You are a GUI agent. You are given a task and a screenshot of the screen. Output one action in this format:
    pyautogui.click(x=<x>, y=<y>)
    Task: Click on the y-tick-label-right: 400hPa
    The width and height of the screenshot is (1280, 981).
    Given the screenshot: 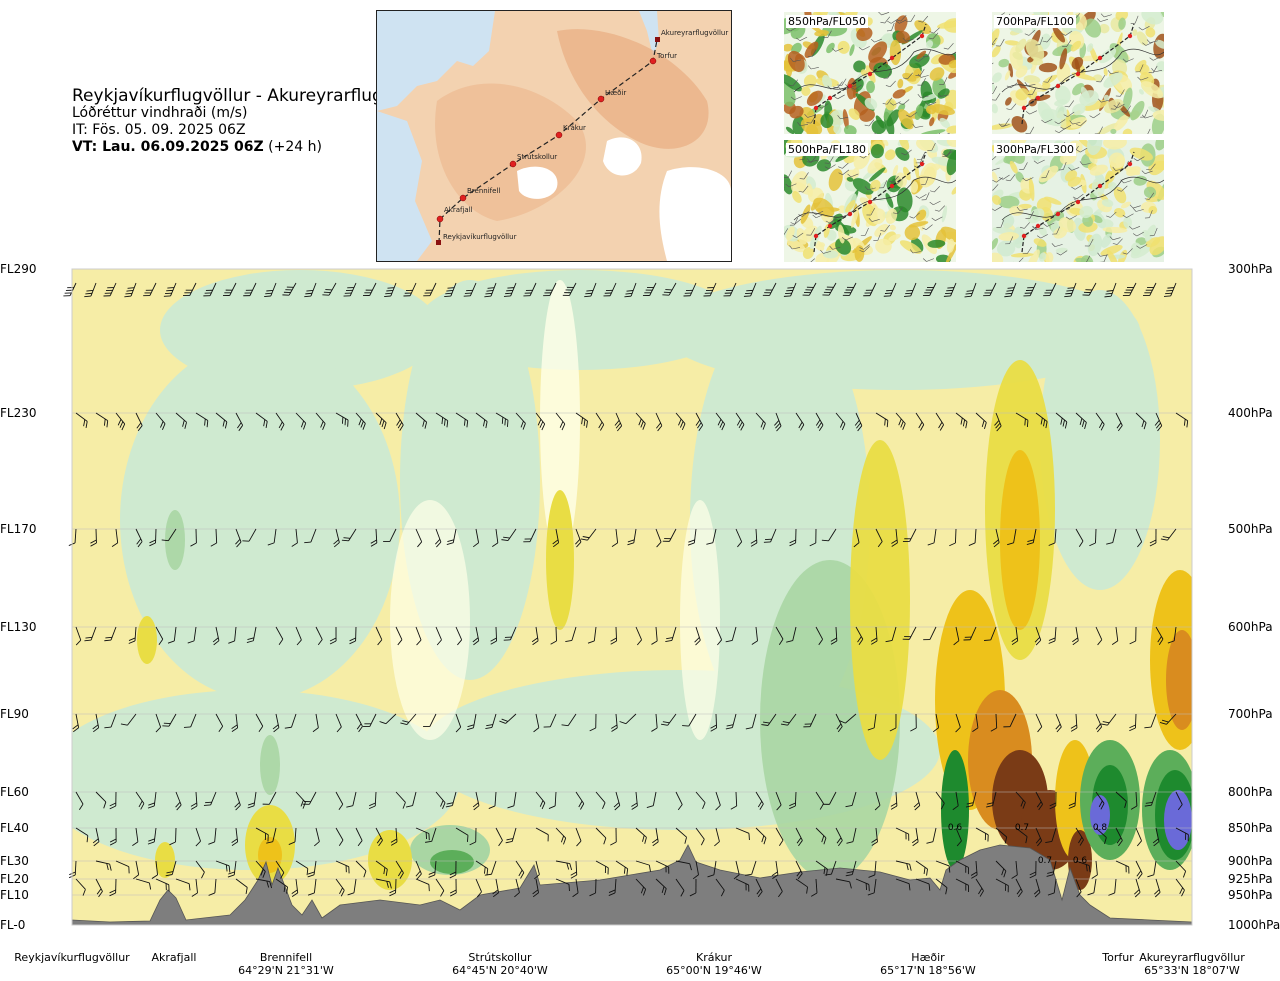 What is the action you would take?
    pyautogui.click(x=1250, y=413)
    